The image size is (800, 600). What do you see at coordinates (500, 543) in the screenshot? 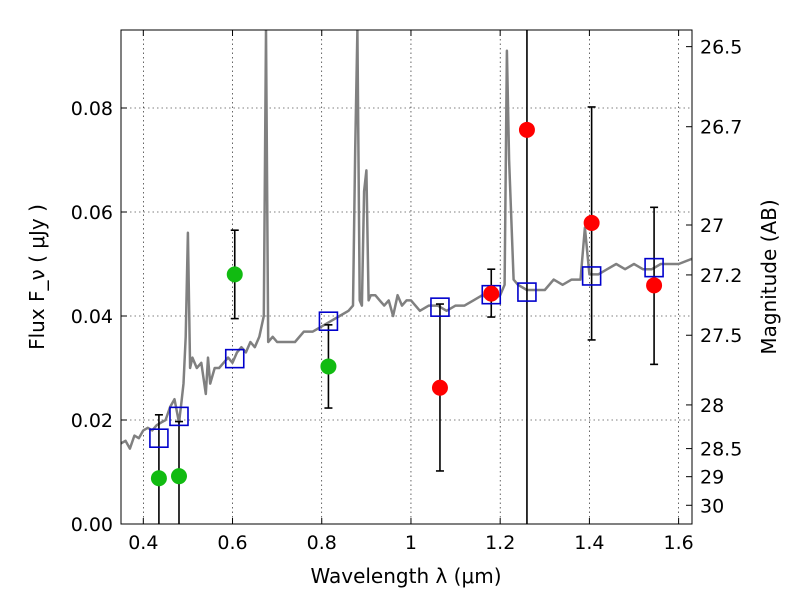
I see `x-tick-label: 1.2` at bounding box center [500, 543].